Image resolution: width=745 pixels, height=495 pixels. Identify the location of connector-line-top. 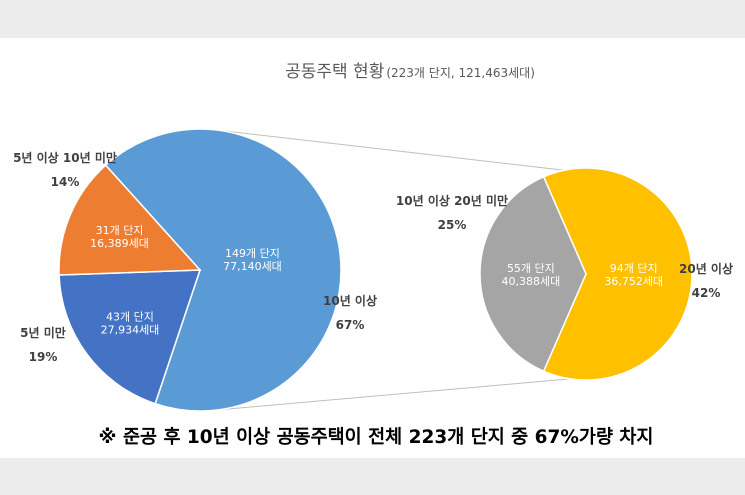
(391, 150).